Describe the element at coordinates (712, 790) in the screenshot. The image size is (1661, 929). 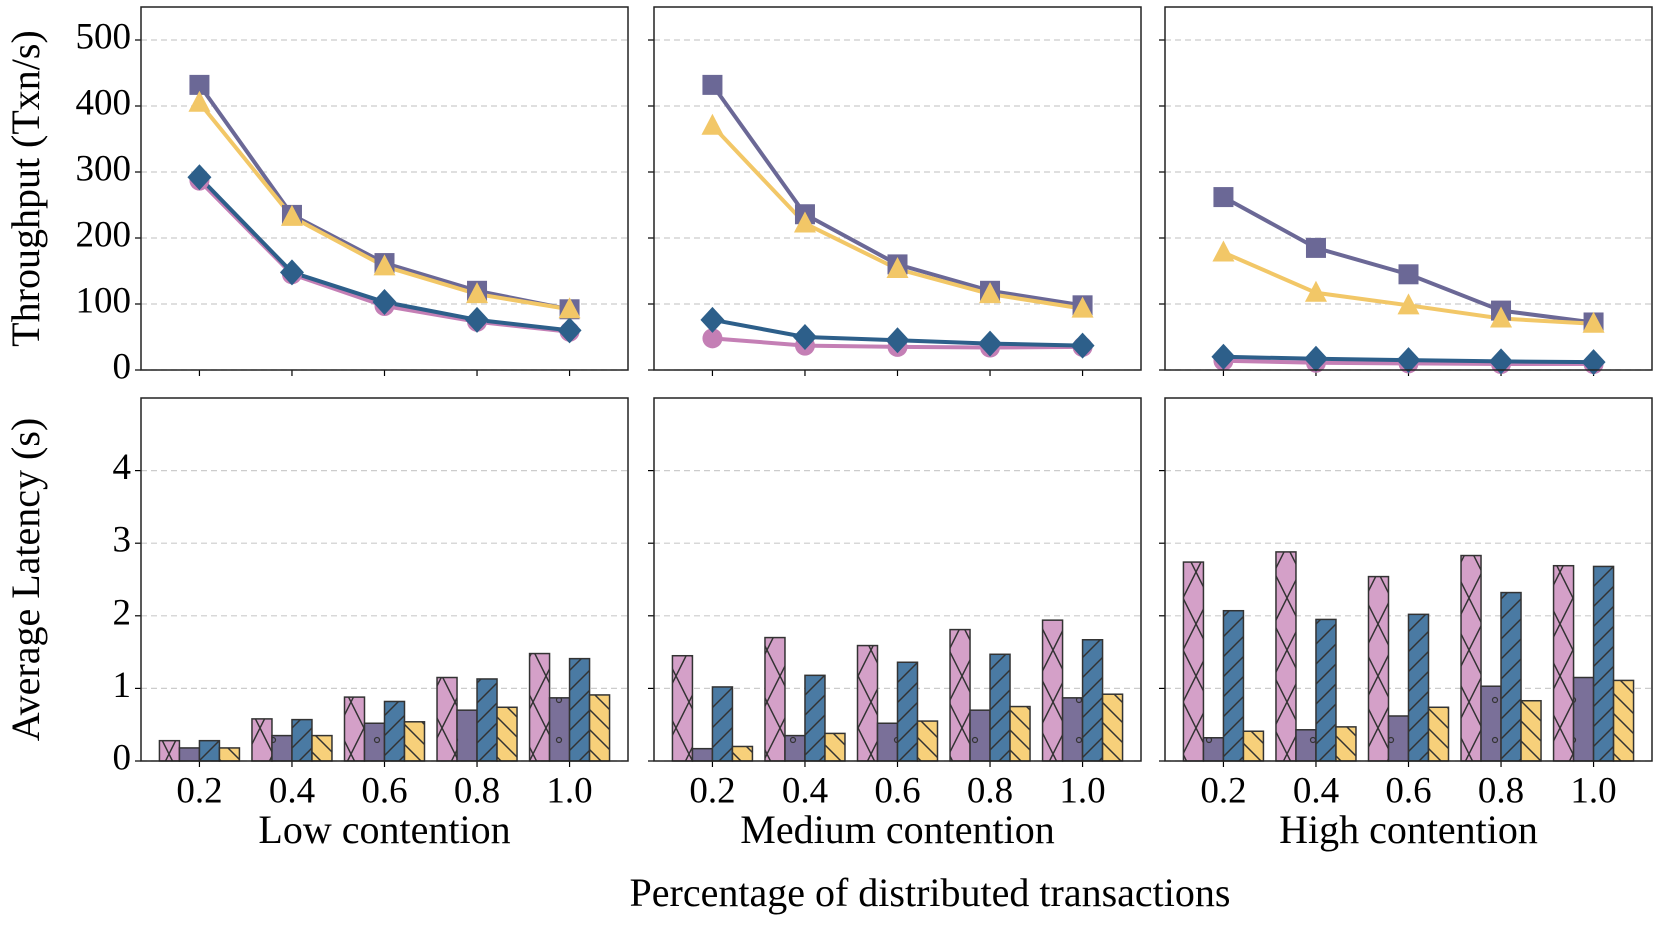
I see `x-tick-label: 0.2` at that location.